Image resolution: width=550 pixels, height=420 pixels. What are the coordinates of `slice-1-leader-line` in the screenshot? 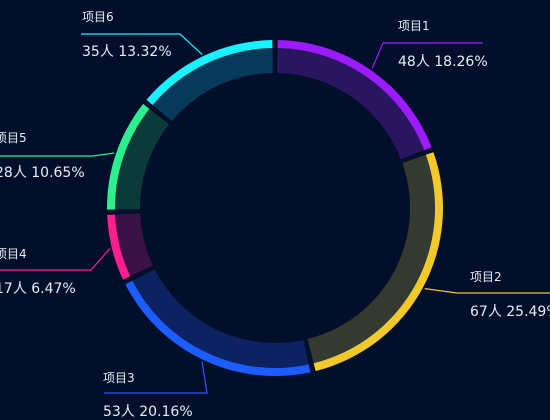 It's located at (427, 55).